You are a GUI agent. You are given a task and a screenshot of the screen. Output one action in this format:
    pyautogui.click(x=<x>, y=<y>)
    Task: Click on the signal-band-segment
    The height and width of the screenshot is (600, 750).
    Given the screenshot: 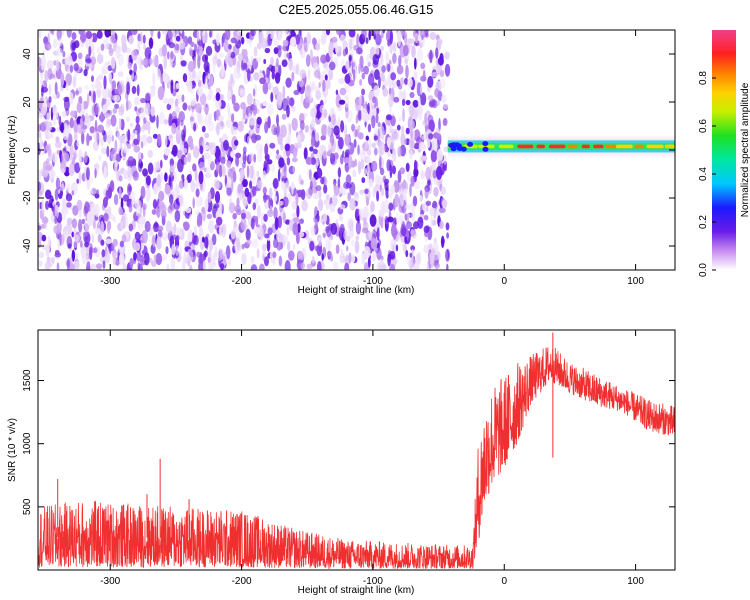 What is the action you would take?
    pyautogui.click(x=557, y=146)
    